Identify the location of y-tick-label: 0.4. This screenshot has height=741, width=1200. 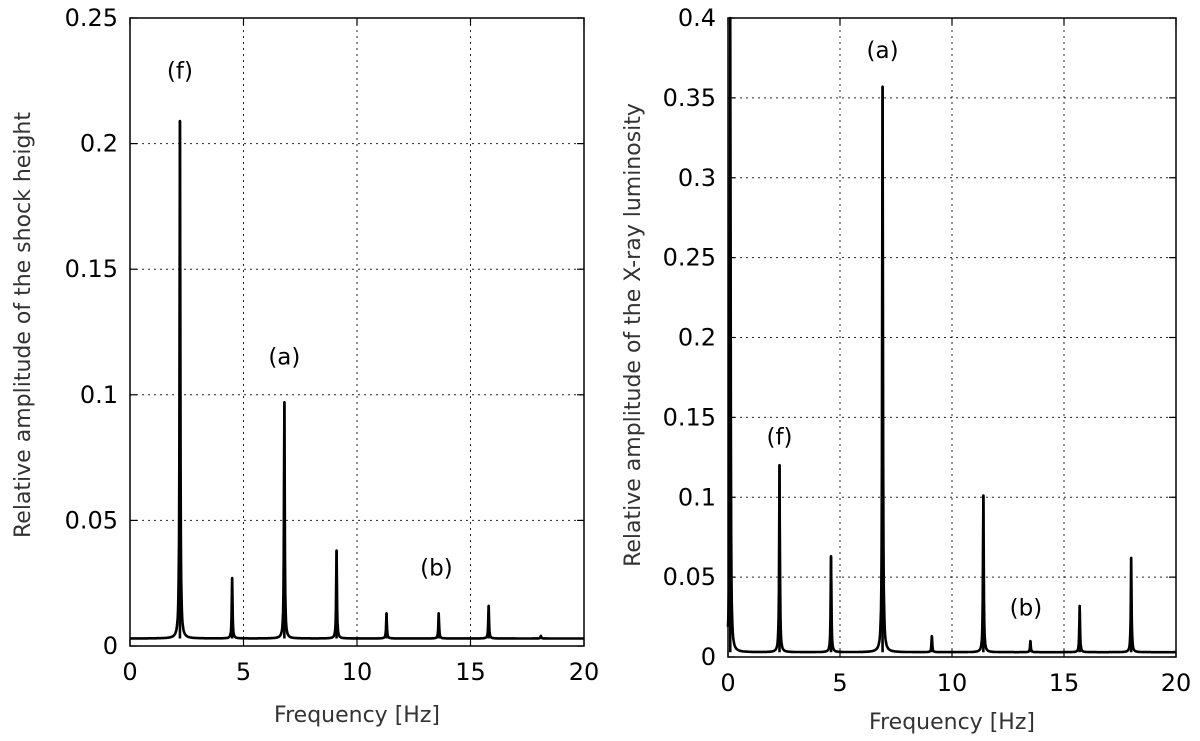
(697, 18).